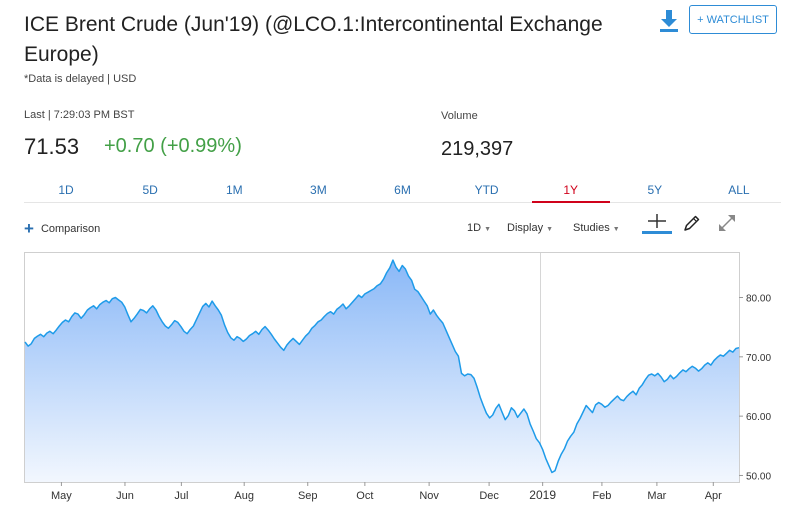 The image size is (792, 522). I want to click on y-tick-label: 70.00, so click(758, 358).